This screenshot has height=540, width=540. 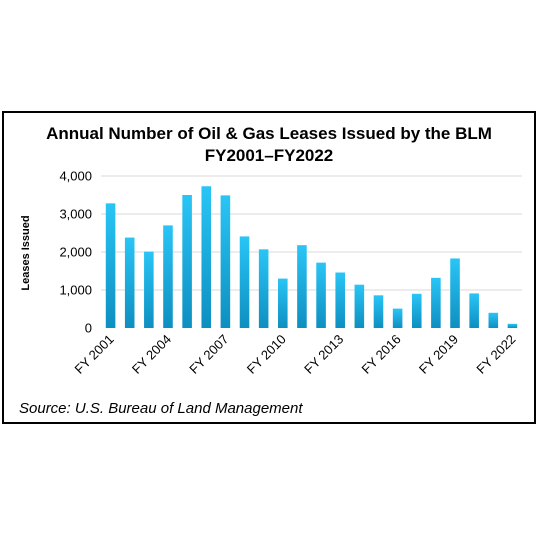 I want to click on bar-fy-2019, so click(x=455, y=293).